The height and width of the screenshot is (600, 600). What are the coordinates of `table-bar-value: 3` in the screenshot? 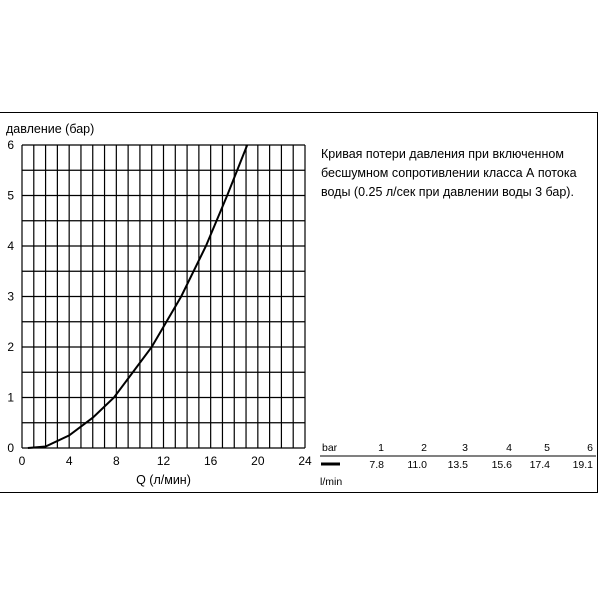 It's located at (465, 448).